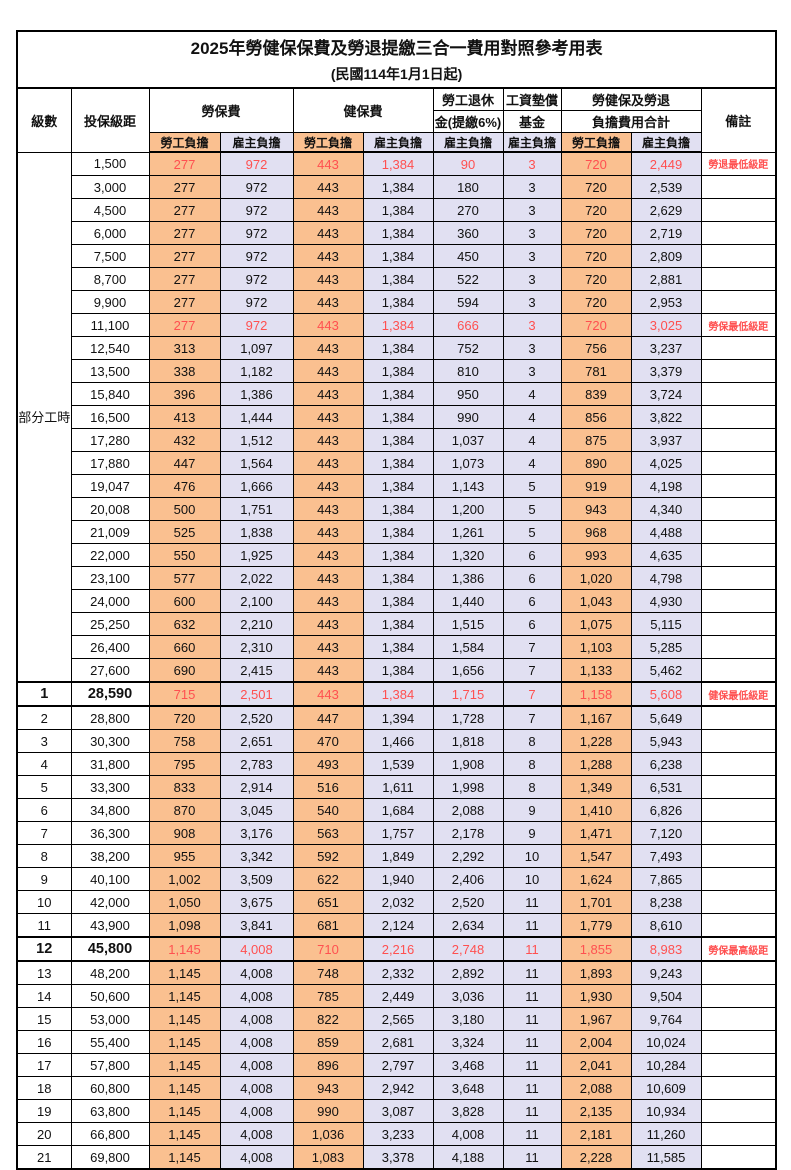 The height and width of the screenshot is (1170, 791). What do you see at coordinates (110, 279) in the screenshot?
I see `cell-bracket: 8,700` at bounding box center [110, 279].